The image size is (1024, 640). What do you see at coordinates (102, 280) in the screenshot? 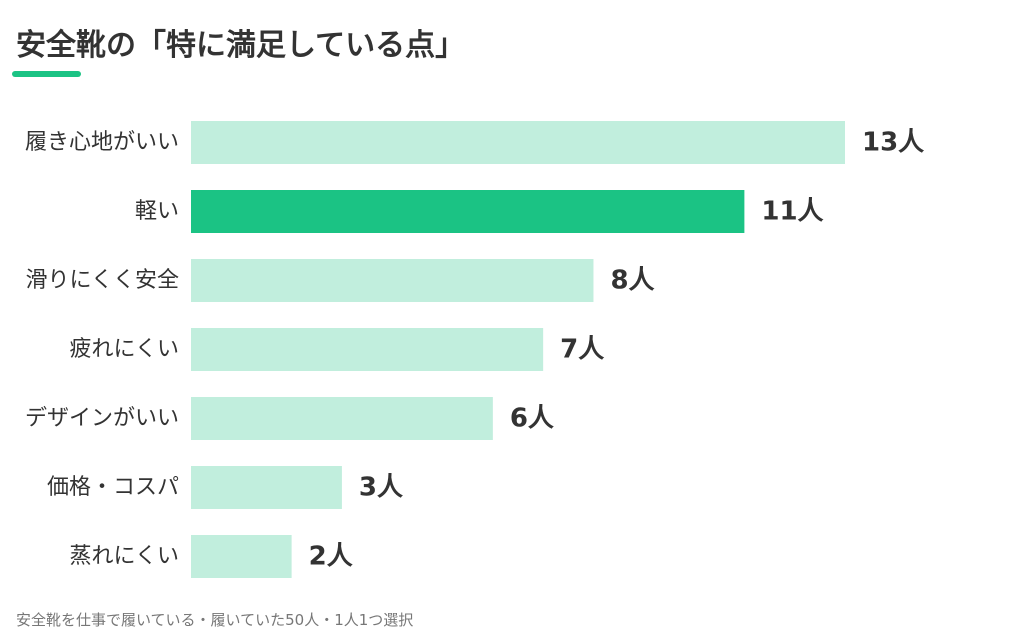
I see `category-label: 滑りにくく安全` at bounding box center [102, 280].